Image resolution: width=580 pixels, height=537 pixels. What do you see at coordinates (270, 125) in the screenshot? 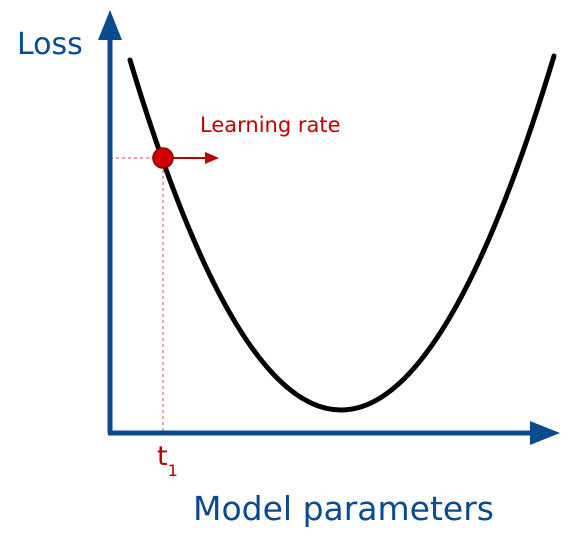
I see `learning-rate-label: Learning rate` at bounding box center [270, 125].